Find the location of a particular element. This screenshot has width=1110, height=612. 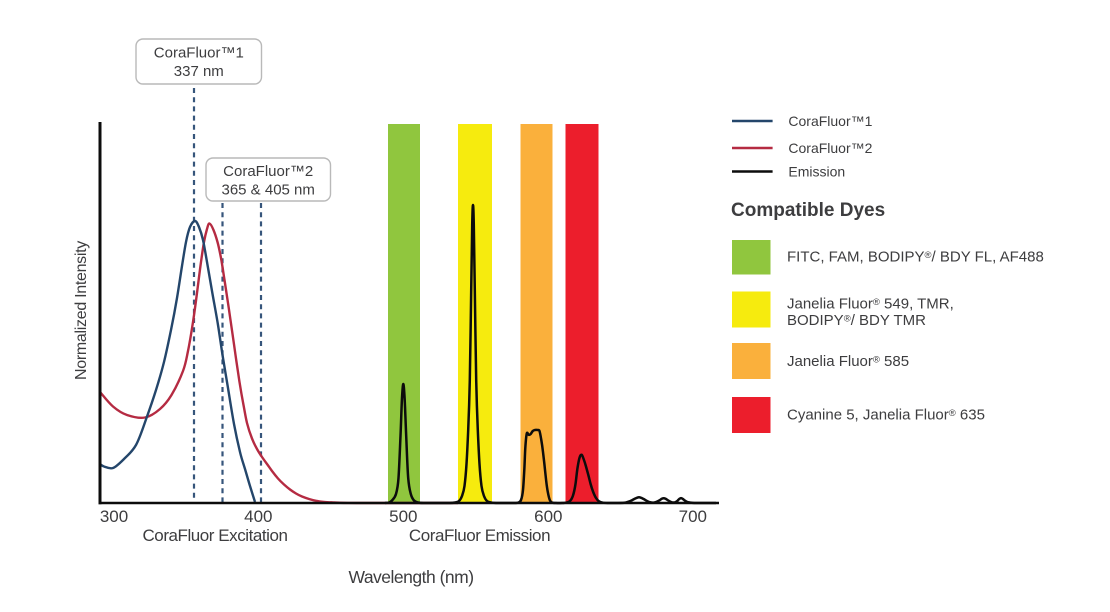

svg-text: 600 is located at coordinates (548, 516).